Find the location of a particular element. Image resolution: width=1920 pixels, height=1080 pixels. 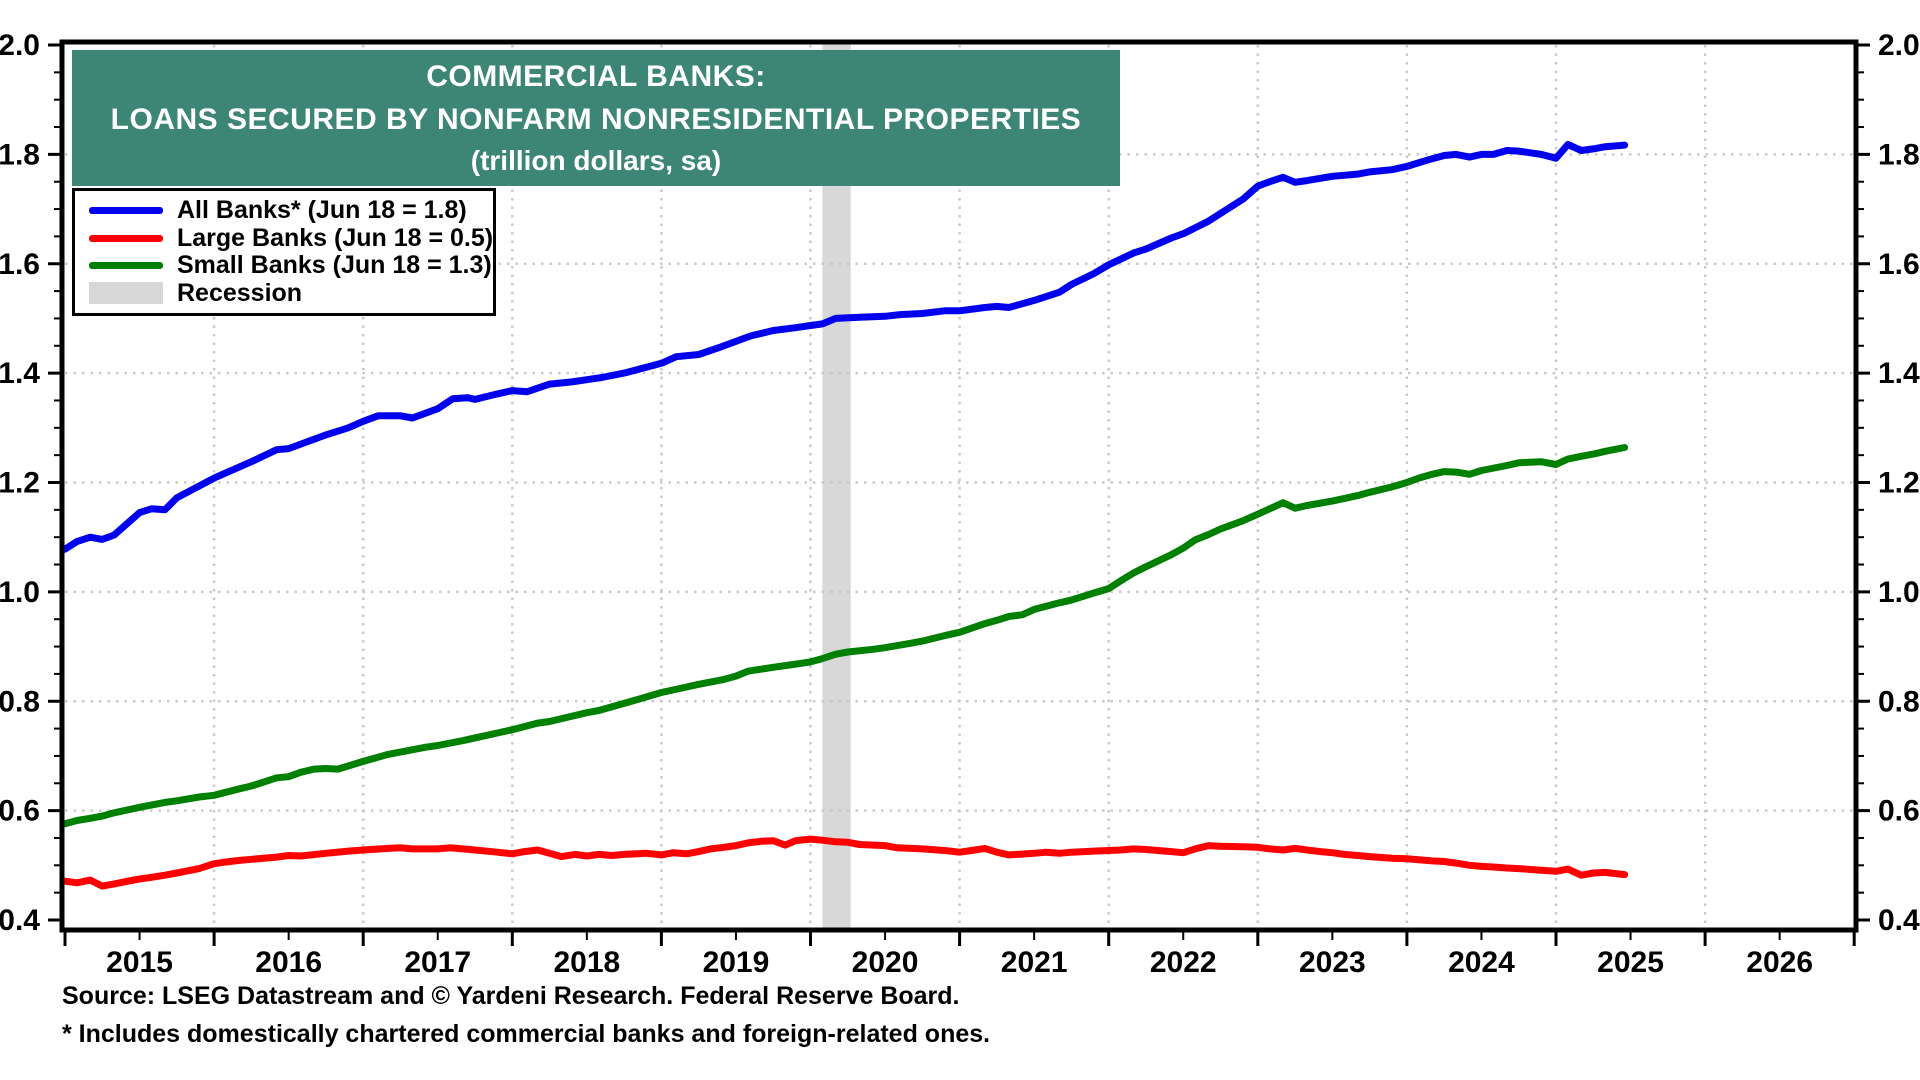

large-banks-line is located at coordinates (845, 862).